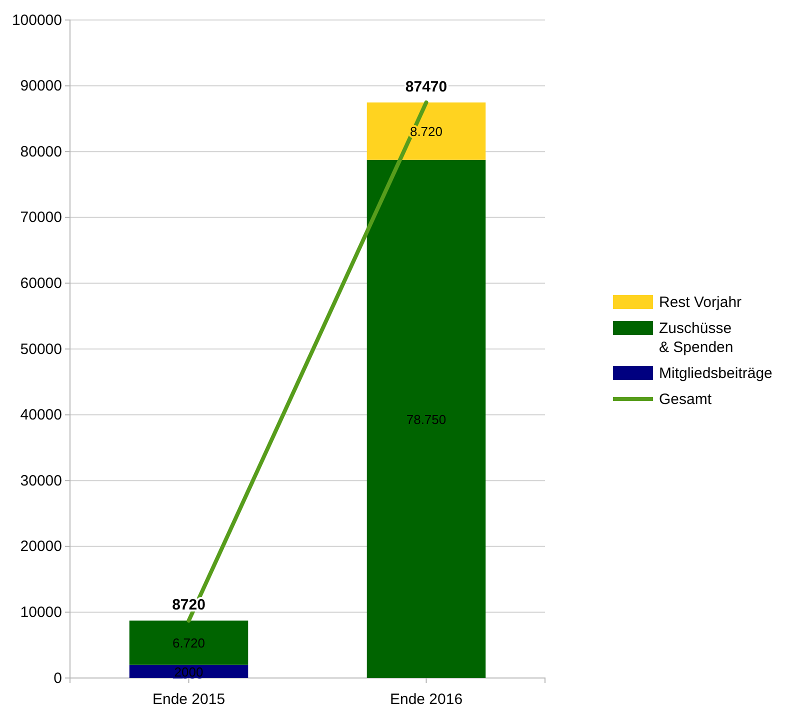 This screenshot has width=802, height=711. Describe the element at coordinates (189, 672) in the screenshot. I see `data-label: 2000` at that location.